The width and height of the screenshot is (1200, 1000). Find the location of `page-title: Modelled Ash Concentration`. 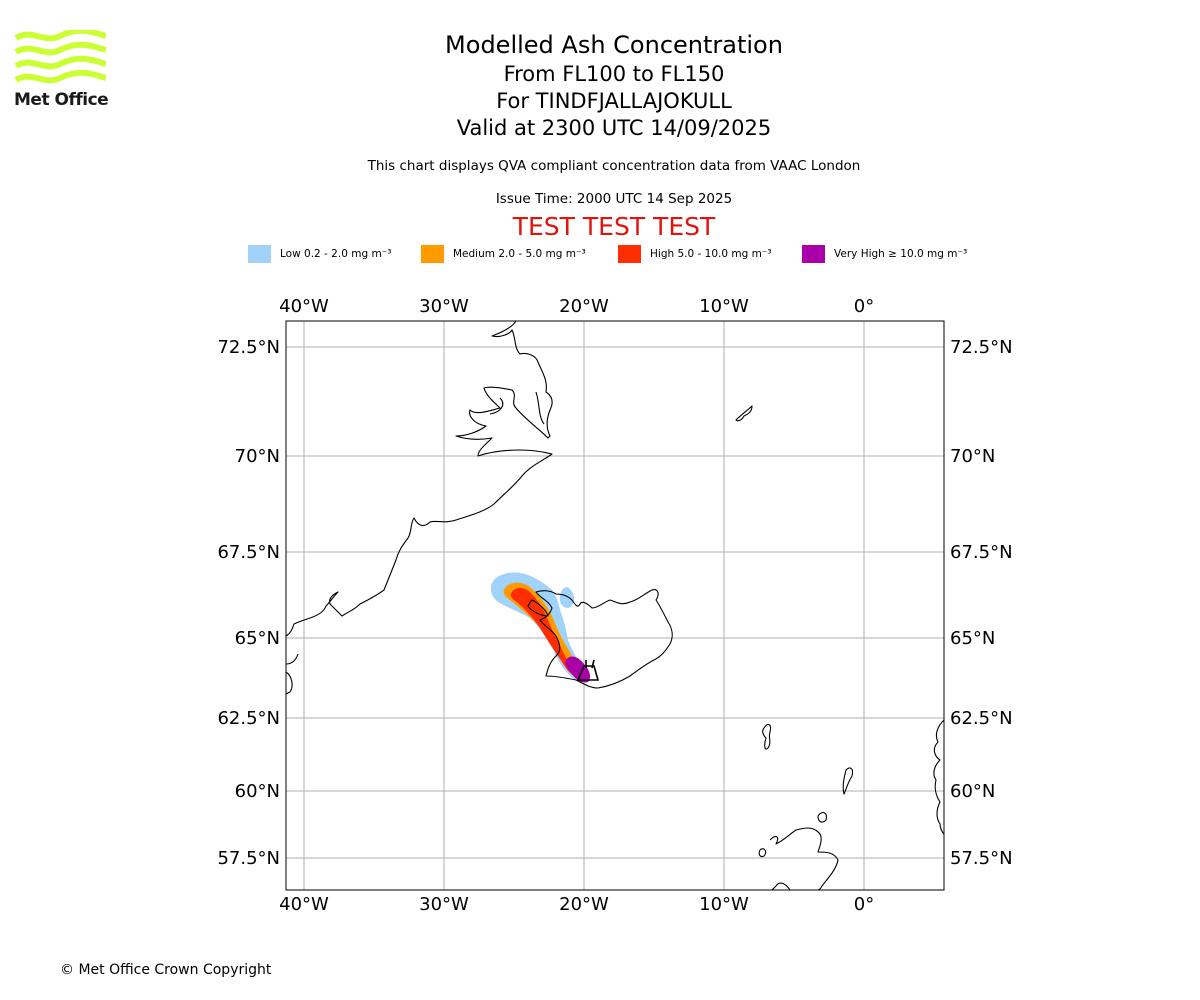

page-title: Modelled Ash Concentration is located at coordinates (614, 45).